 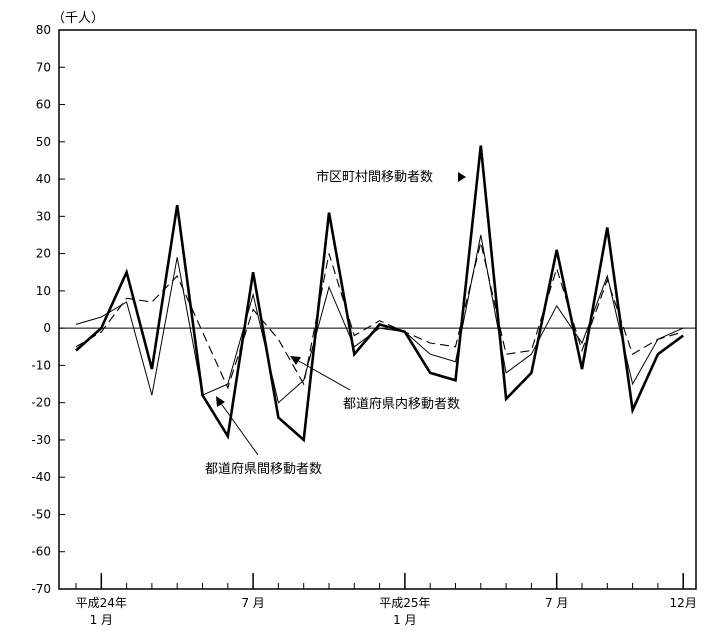 I want to click on y-tick-label: 10, so click(x=43, y=291).